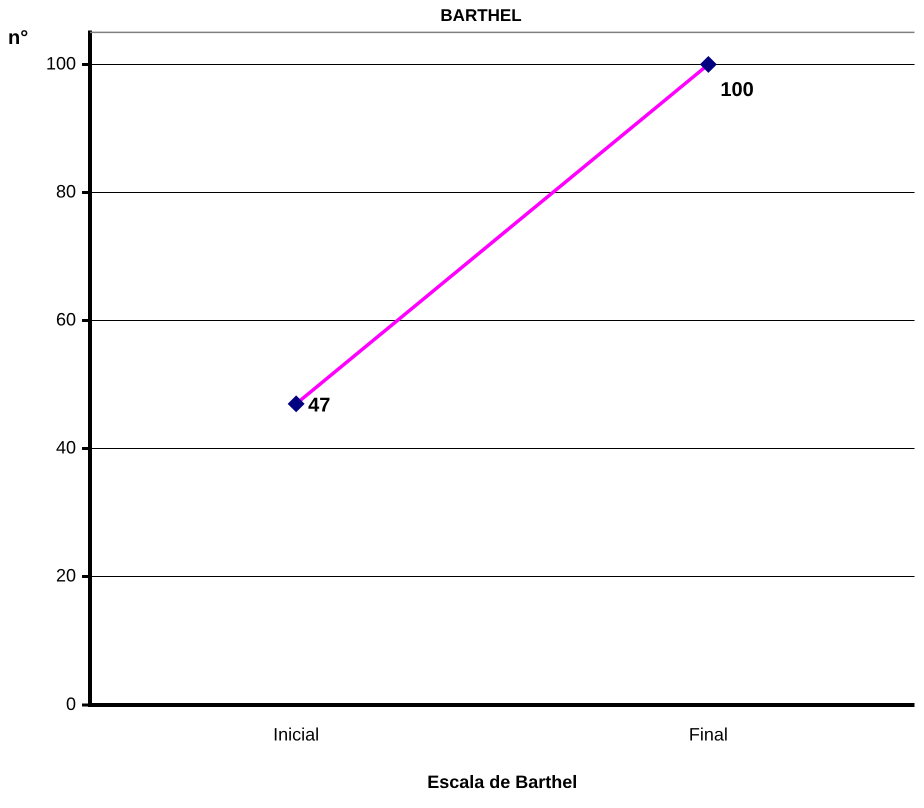  What do you see at coordinates (481, 15) in the screenshot?
I see `chart-title: BARTHEL` at bounding box center [481, 15].